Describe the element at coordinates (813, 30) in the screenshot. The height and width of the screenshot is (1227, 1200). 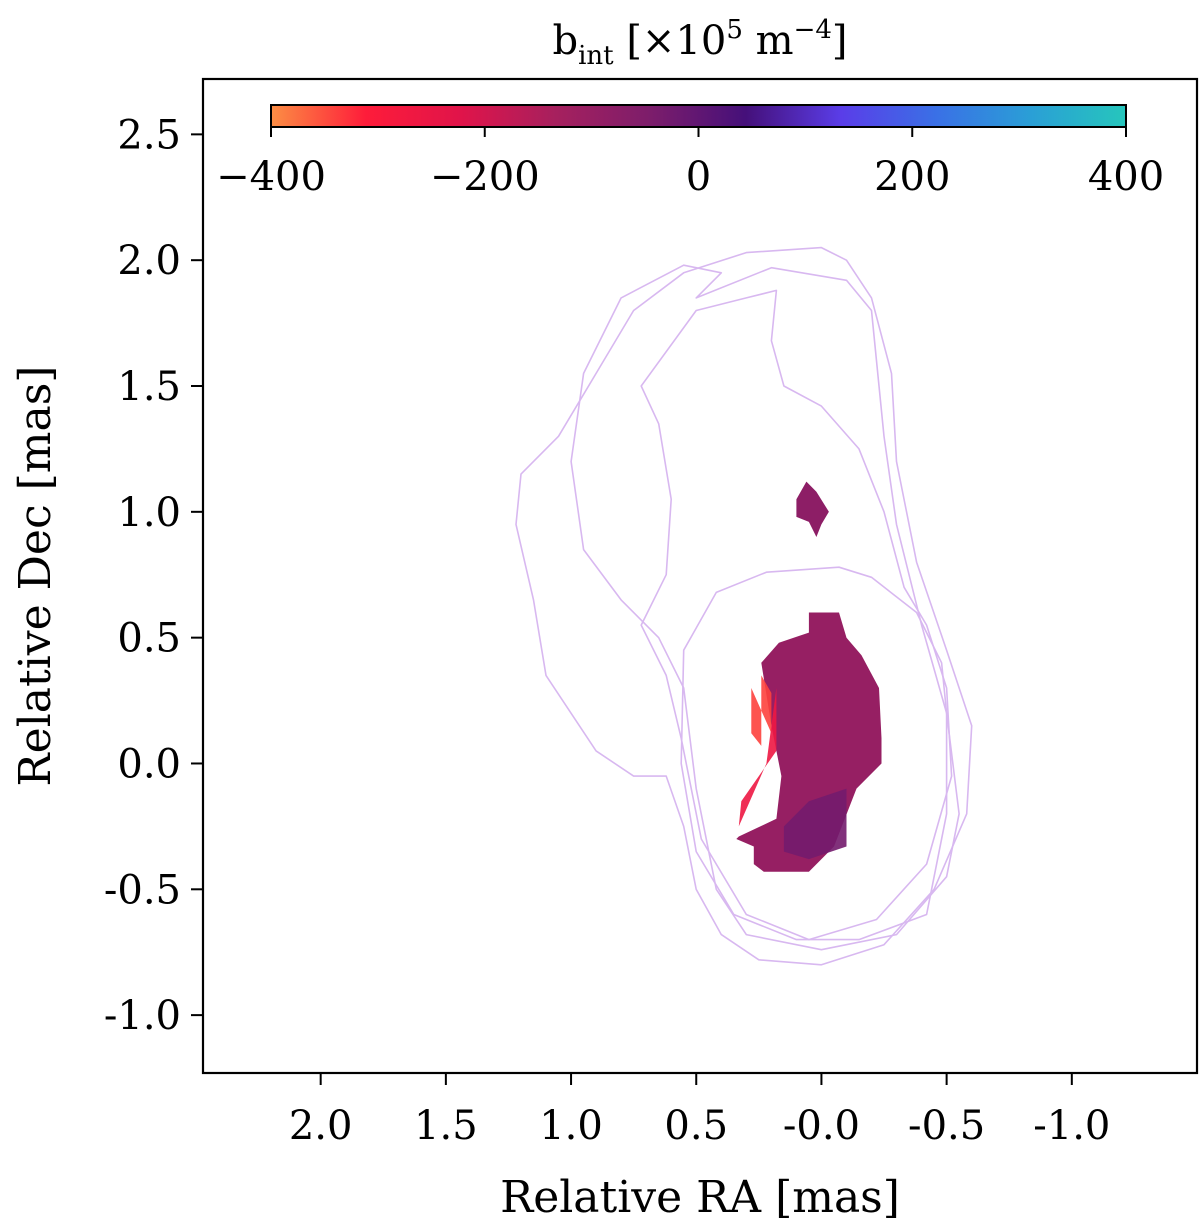
I see `colorbar-title-unit-exp: −4` at that location.